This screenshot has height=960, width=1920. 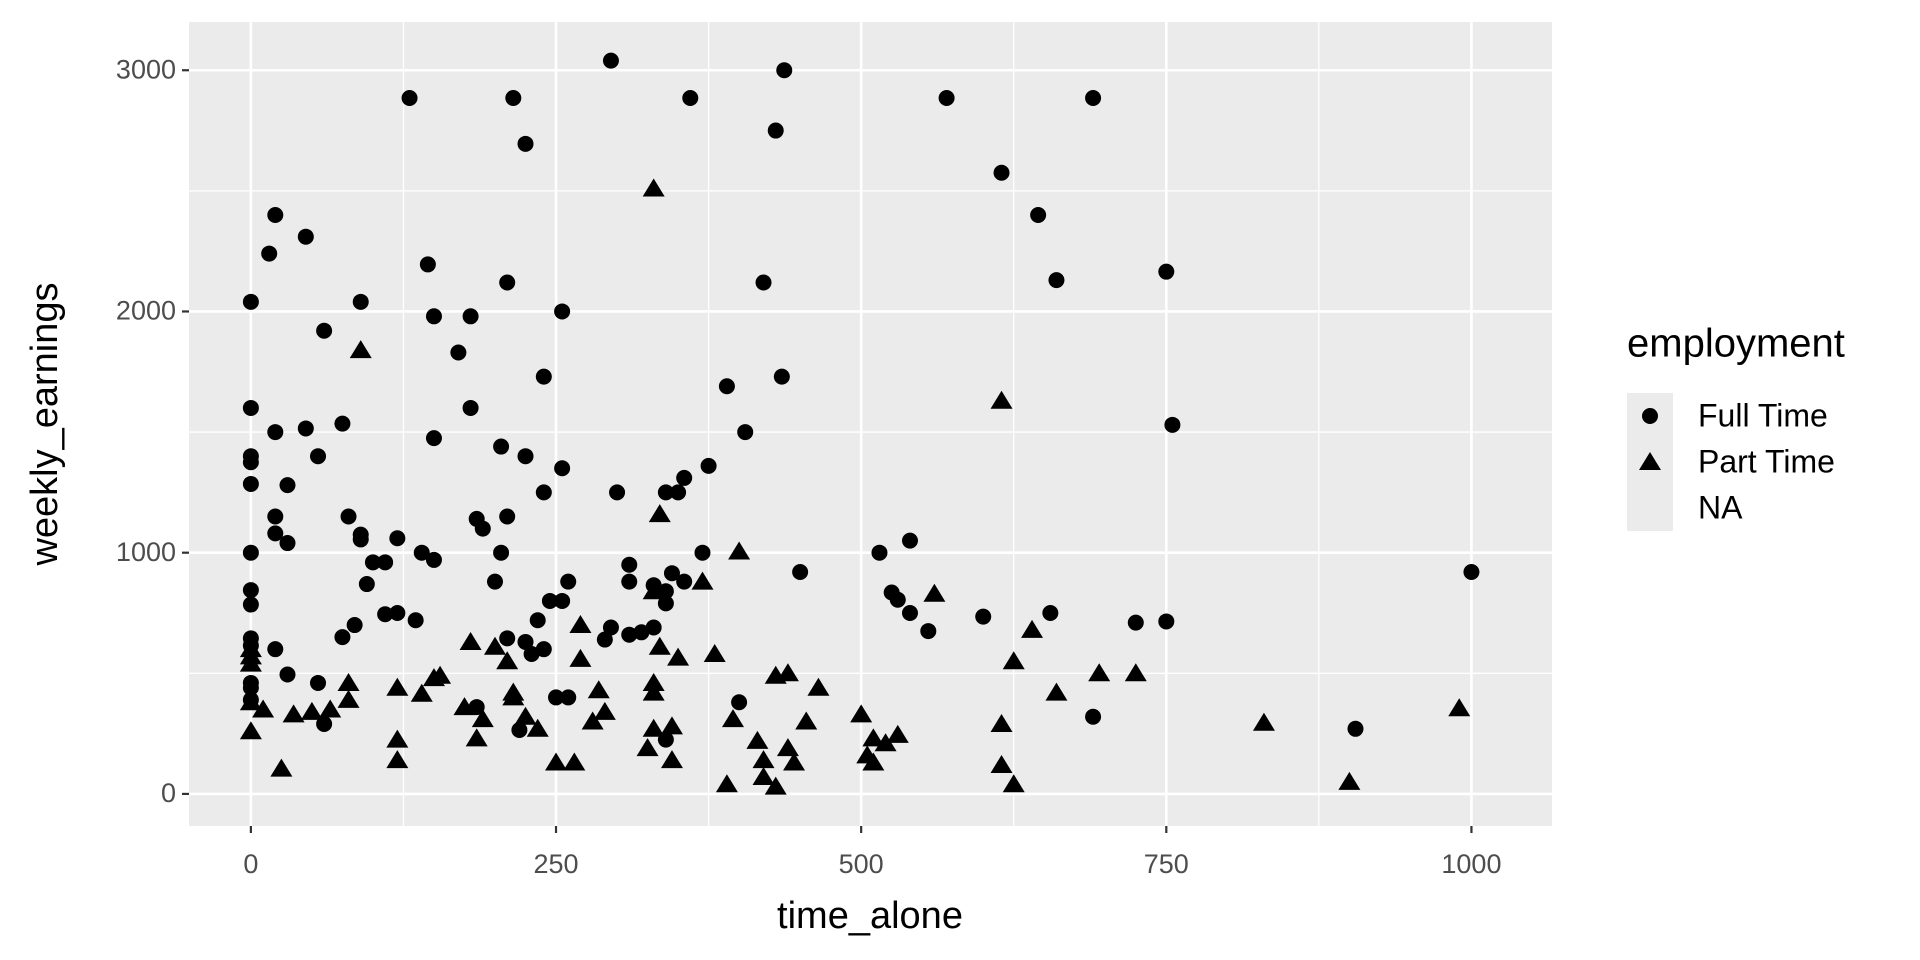 What do you see at coordinates (870, 916) in the screenshot?
I see `x-axis-title: time_alone` at bounding box center [870, 916].